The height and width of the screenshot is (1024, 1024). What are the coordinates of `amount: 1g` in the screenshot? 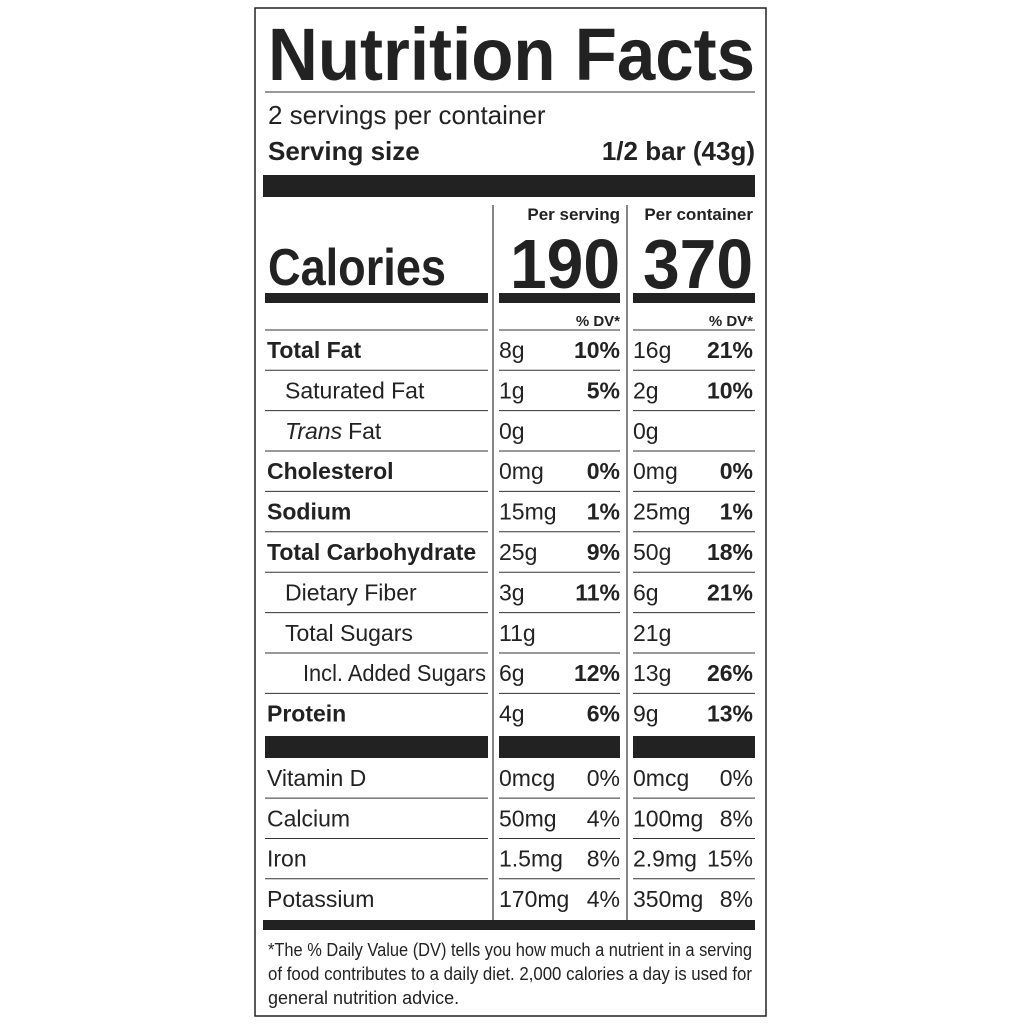 It's located at (512, 390).